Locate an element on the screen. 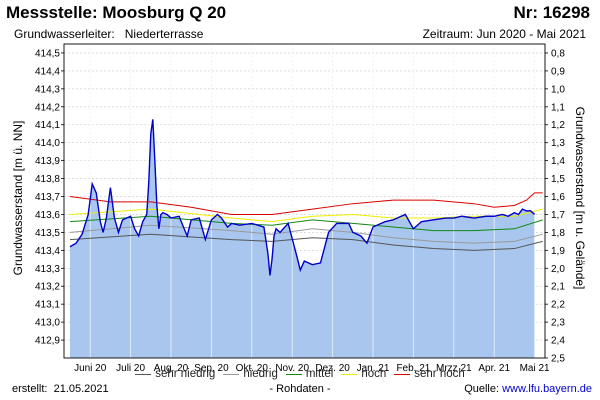 Image resolution: width=600 pixels, height=400 pixels. y-tick-label: 413,1 is located at coordinates (47, 305).